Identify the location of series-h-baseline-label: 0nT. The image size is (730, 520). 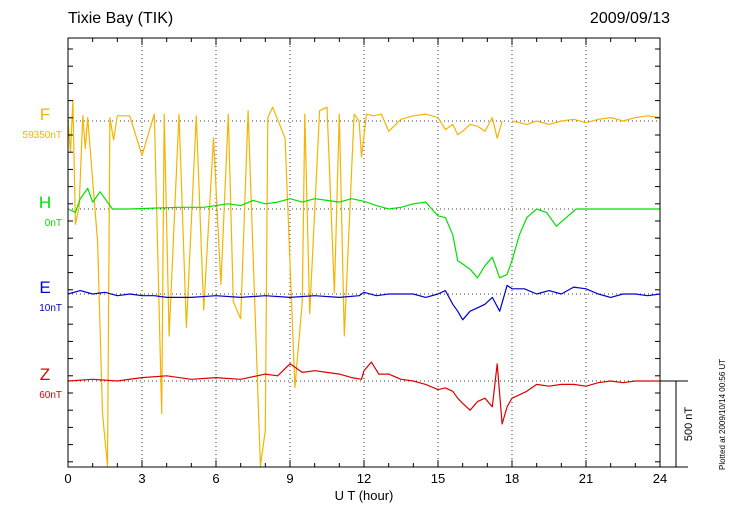
(53, 223).